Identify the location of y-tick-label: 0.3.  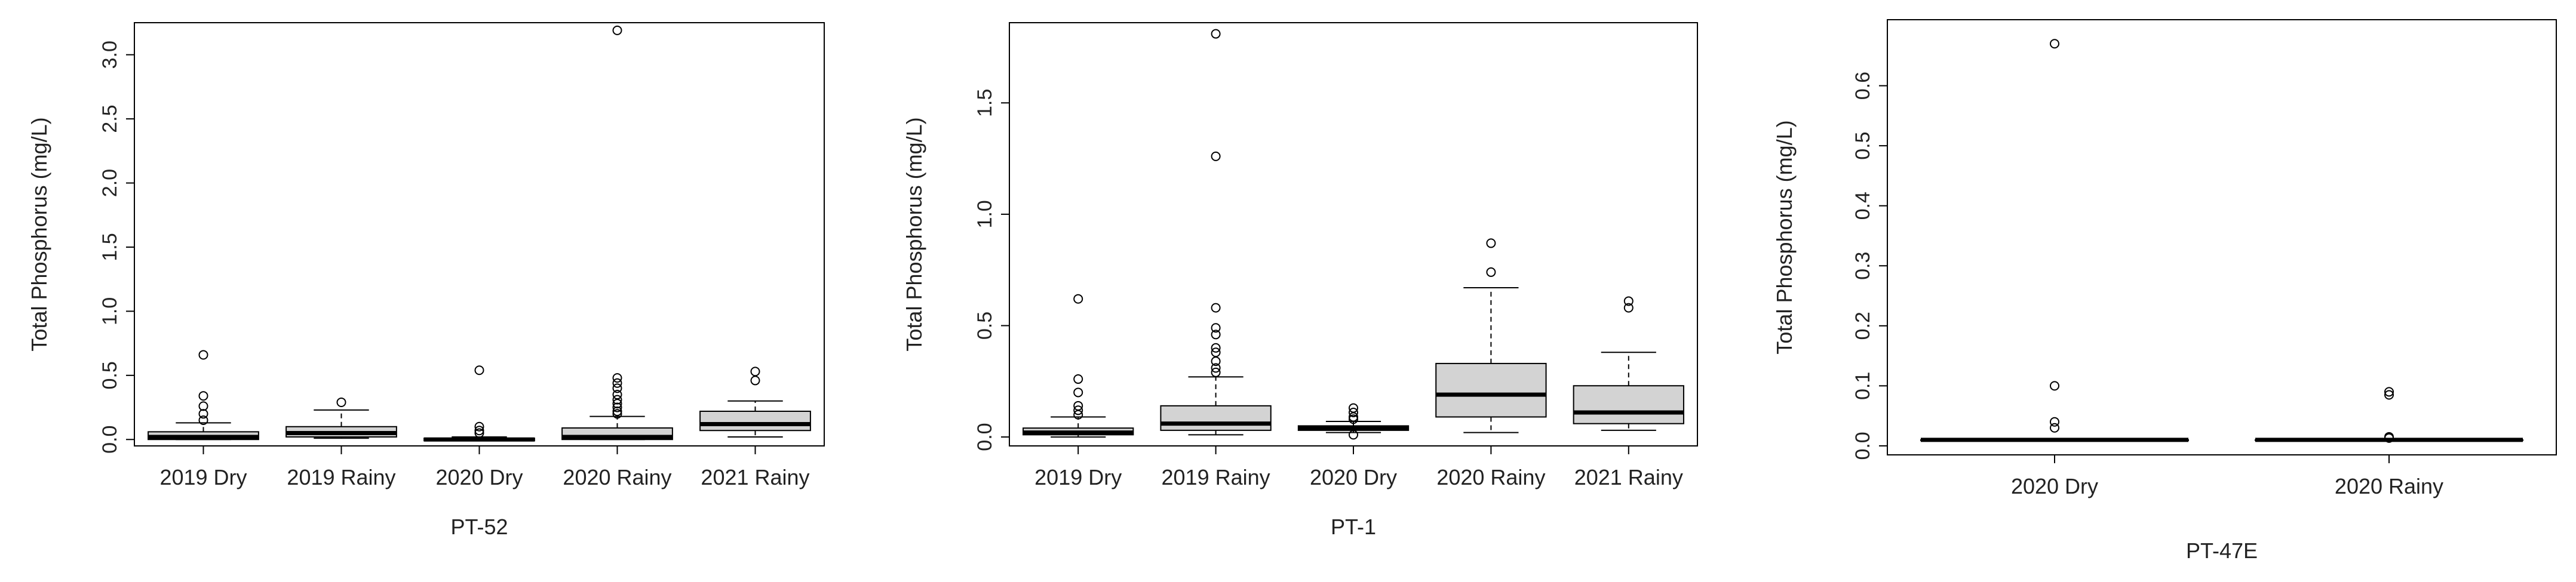
(1863, 266).